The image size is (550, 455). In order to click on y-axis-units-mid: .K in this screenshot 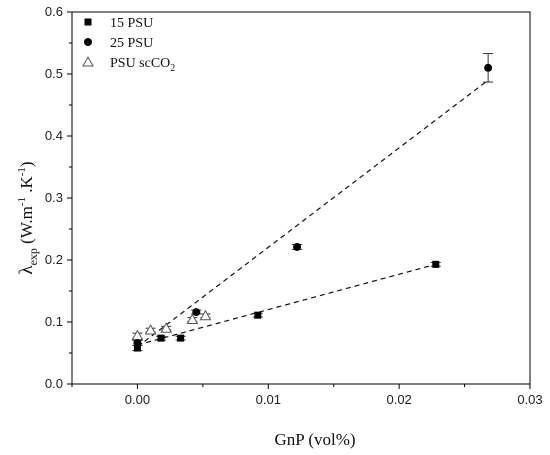, I will do `click(26, 187)`.